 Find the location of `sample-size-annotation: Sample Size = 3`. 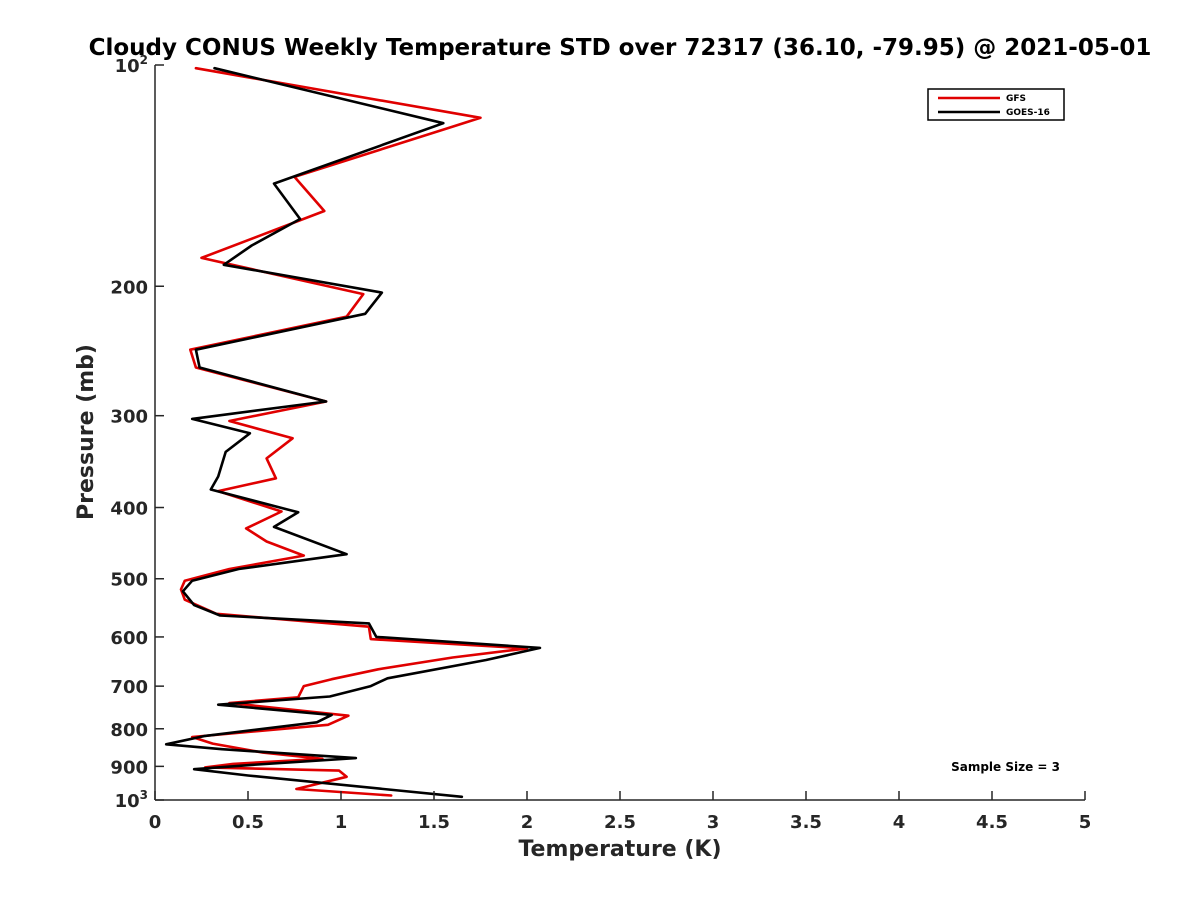

sample-size-annotation: Sample Size = 3 is located at coordinates (1005, 767).